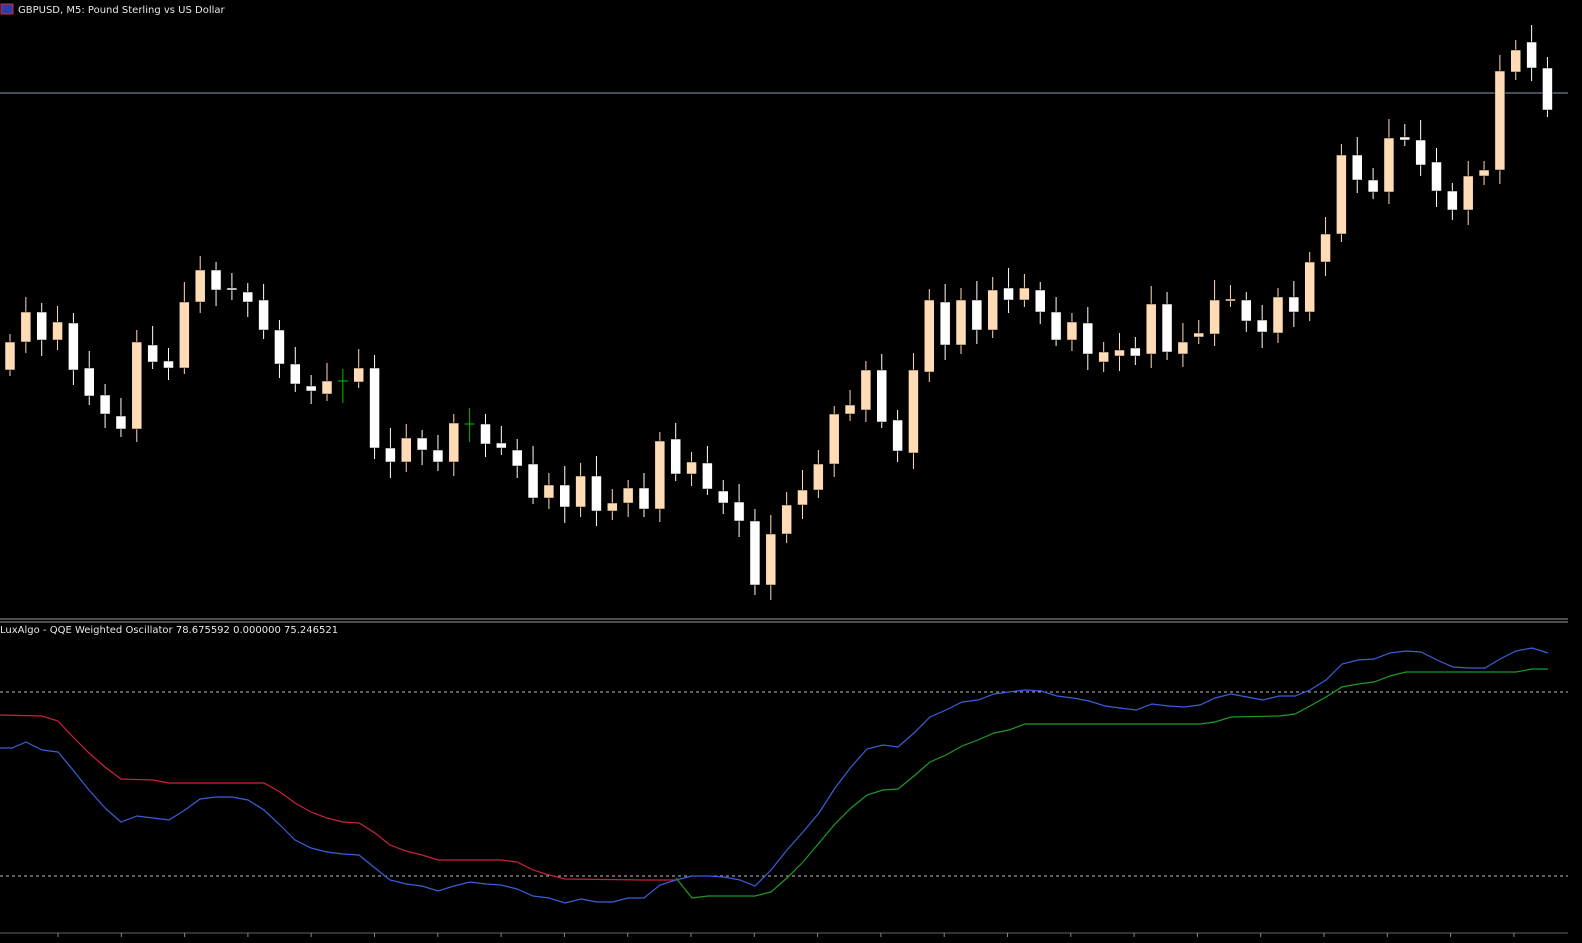  I want to click on flag-icon, so click(7, 9).